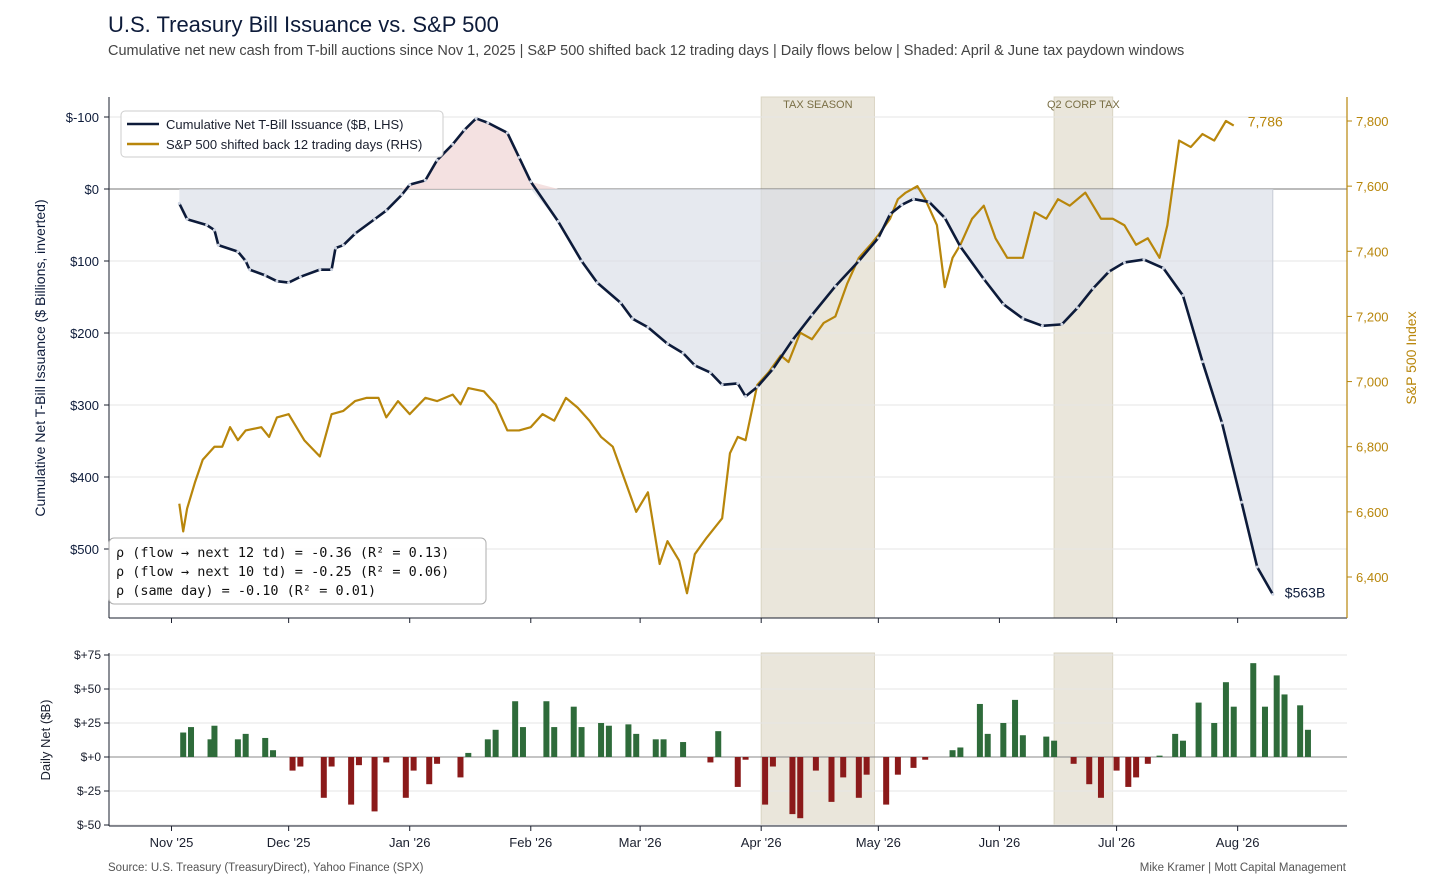 This screenshot has height=884, width=1456. I want to click on bottom-x-tick-label: Apr '26, so click(761, 842).